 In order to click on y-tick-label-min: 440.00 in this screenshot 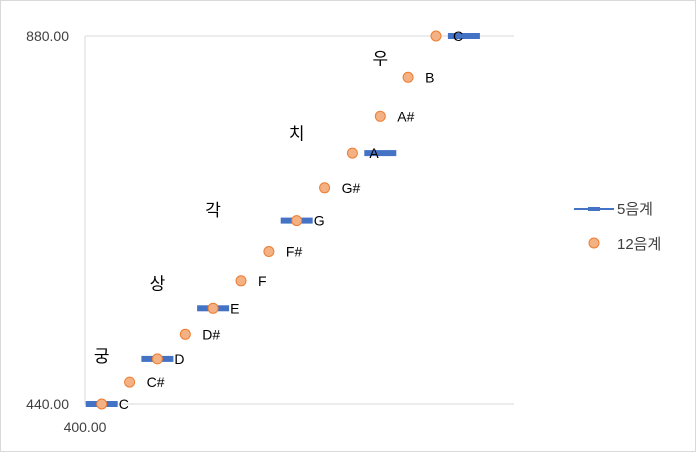, I will do `click(47, 404)`.